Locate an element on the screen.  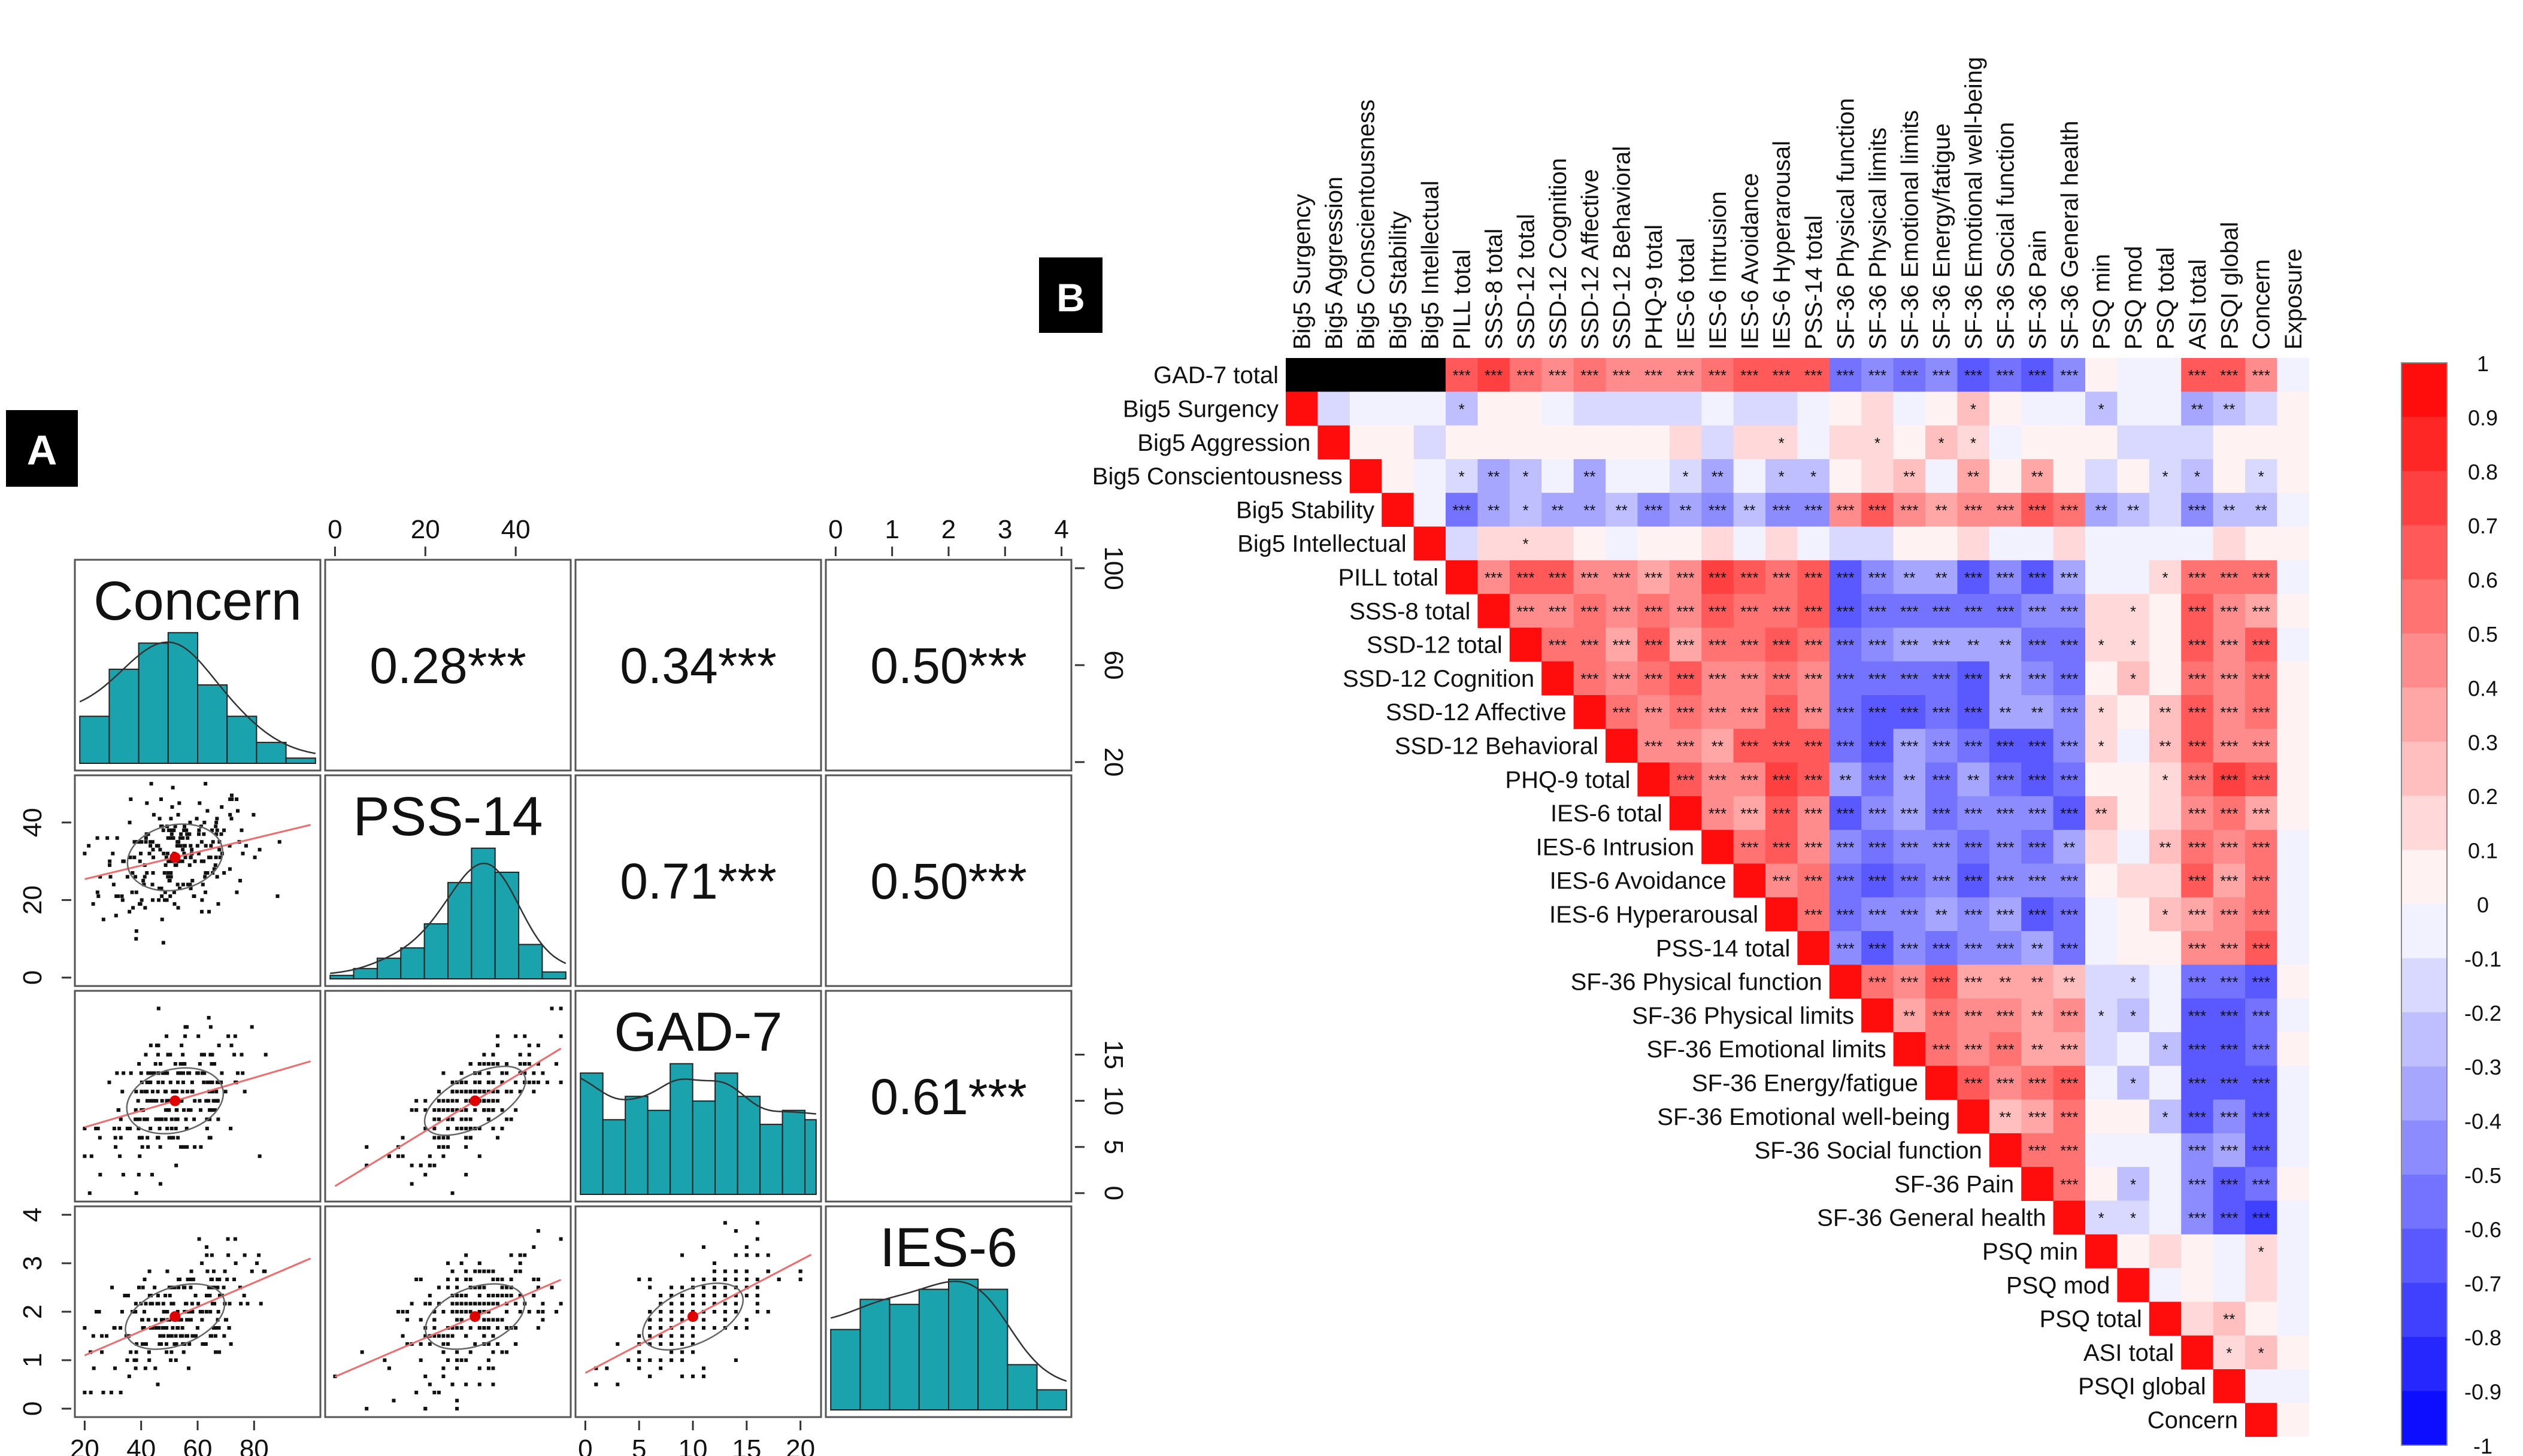
variable-name: IES-6 is located at coordinates (948, 1248).